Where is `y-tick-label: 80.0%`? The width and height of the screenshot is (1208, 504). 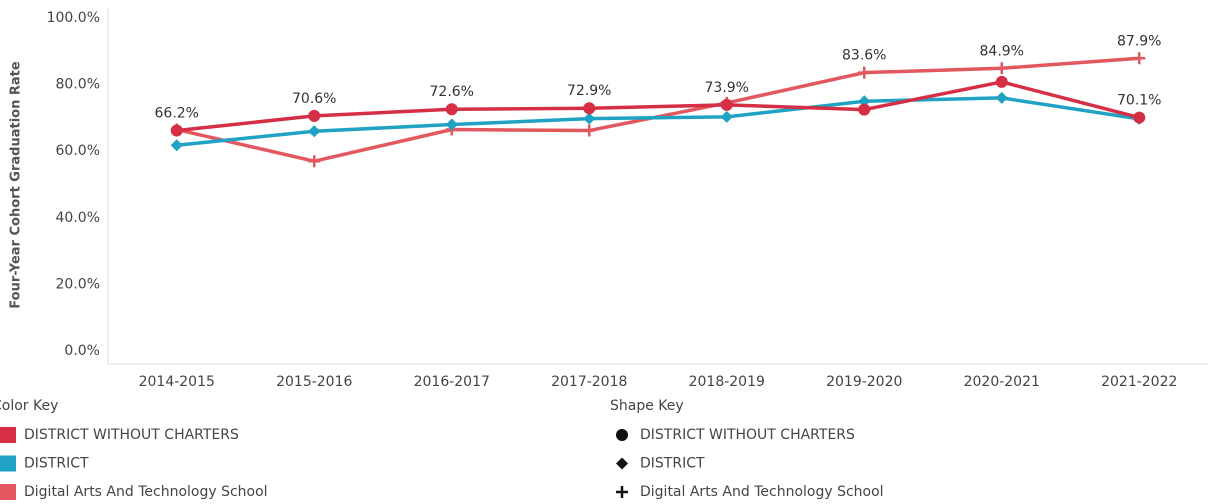 y-tick-label: 80.0% is located at coordinates (78, 85).